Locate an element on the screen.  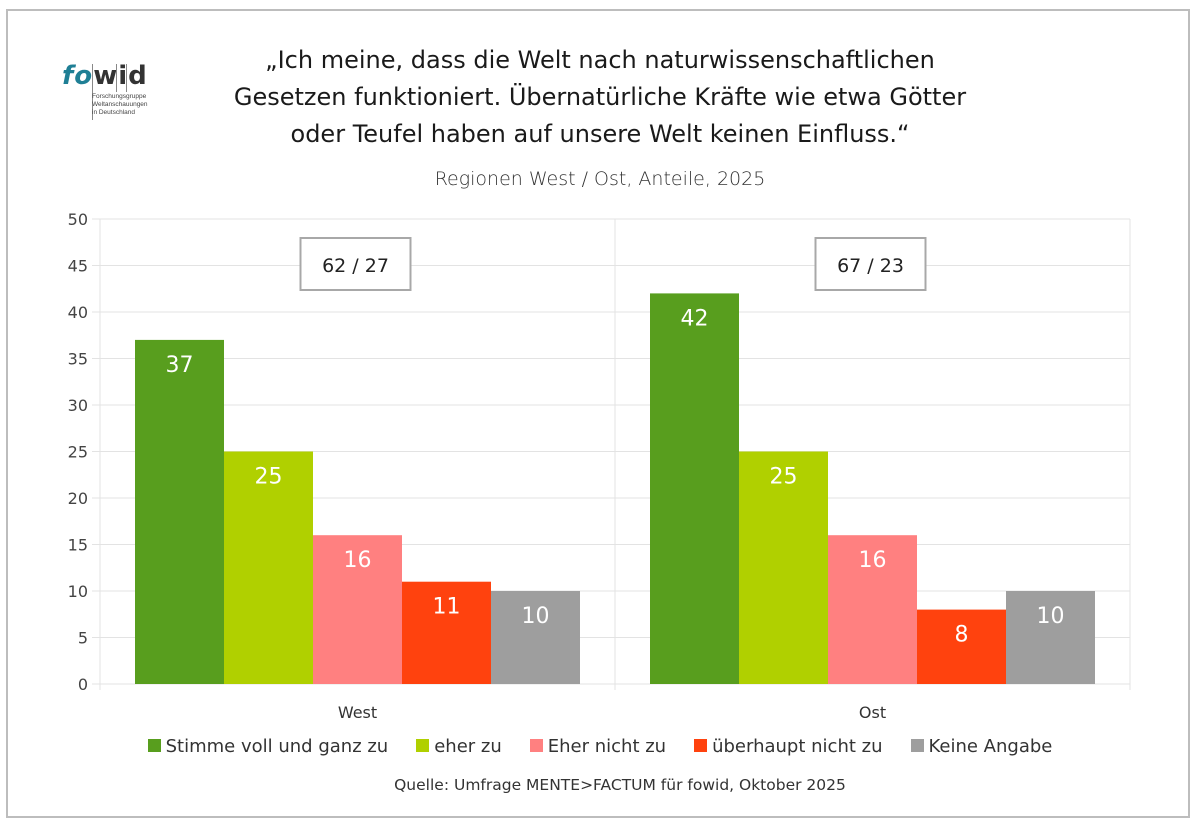
y-tick-label: 45 is located at coordinates (78, 266).